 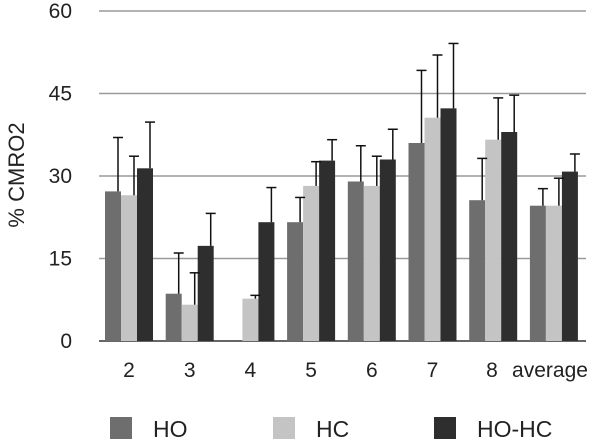 I want to click on y-axis-ticks: 0 15 30 45 60, so click(x=60, y=176).